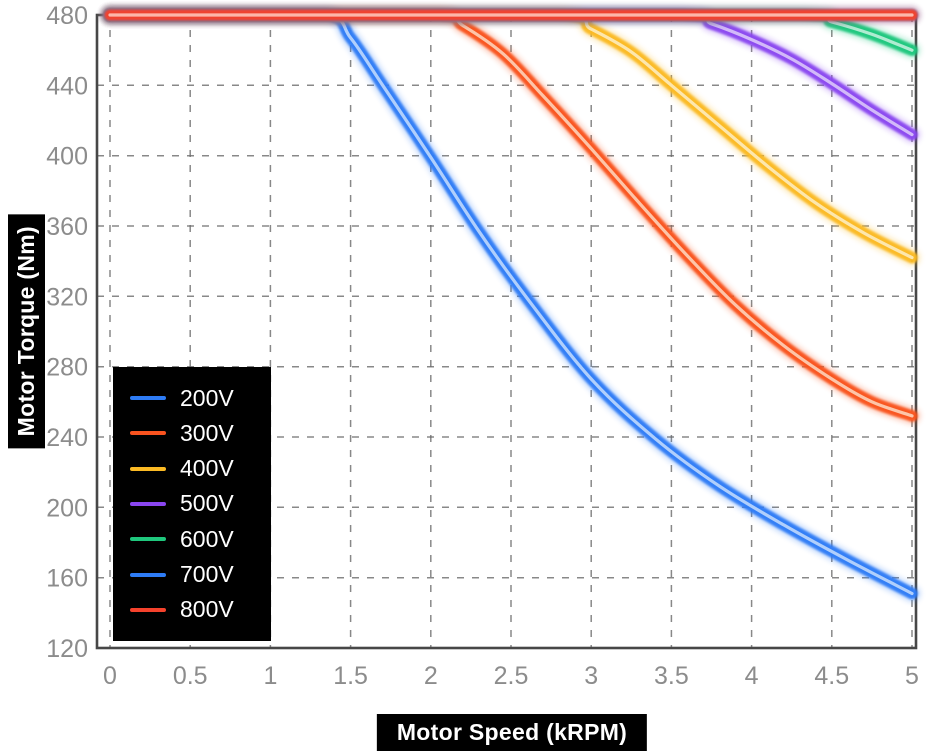 Image resolution: width=936 pixels, height=752 pixels. What do you see at coordinates (671, 676) in the screenshot?
I see `x-tick-label-3.5: 3.5` at bounding box center [671, 676].